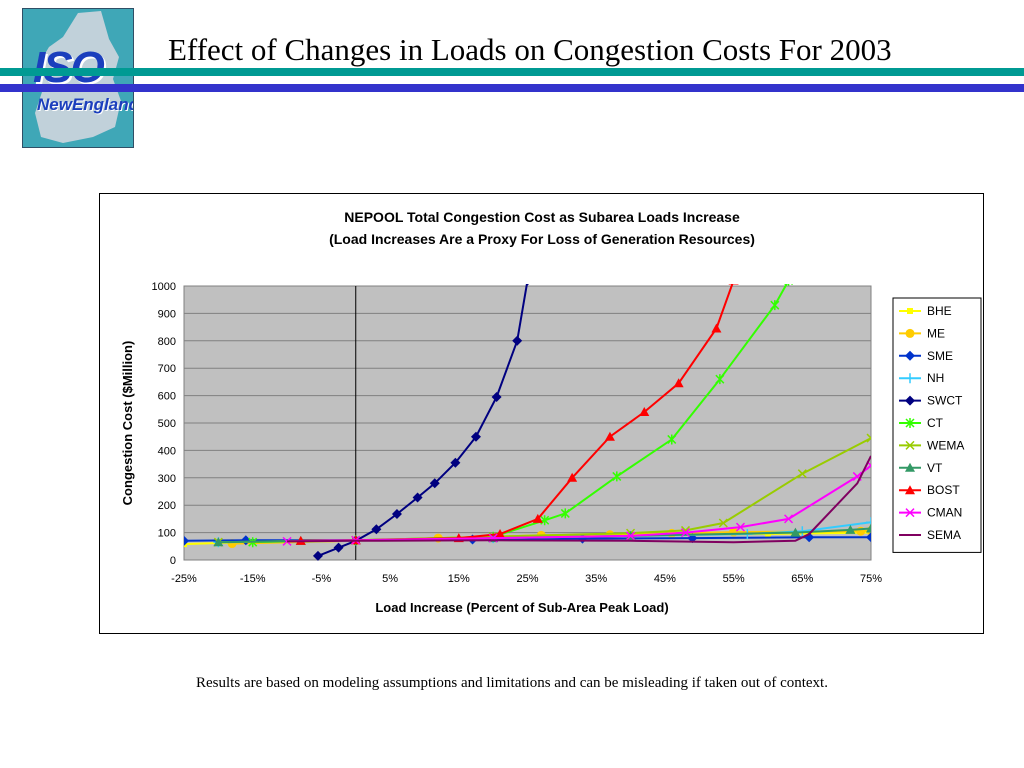 This screenshot has height=768, width=1024. I want to click on legend-item-sema: SEMA, so click(930, 535).